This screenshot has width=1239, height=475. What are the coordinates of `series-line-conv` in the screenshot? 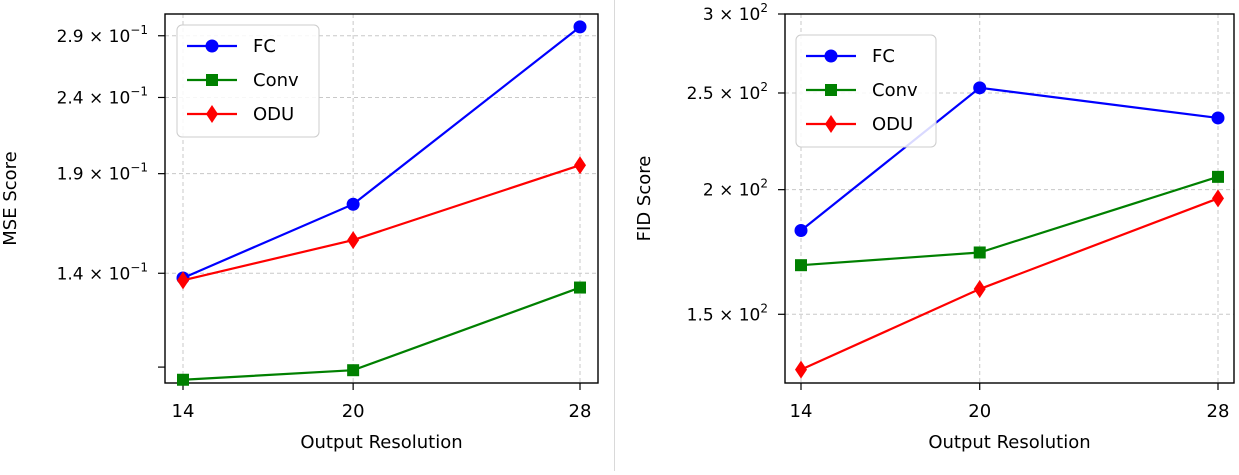 It's located at (381, 333).